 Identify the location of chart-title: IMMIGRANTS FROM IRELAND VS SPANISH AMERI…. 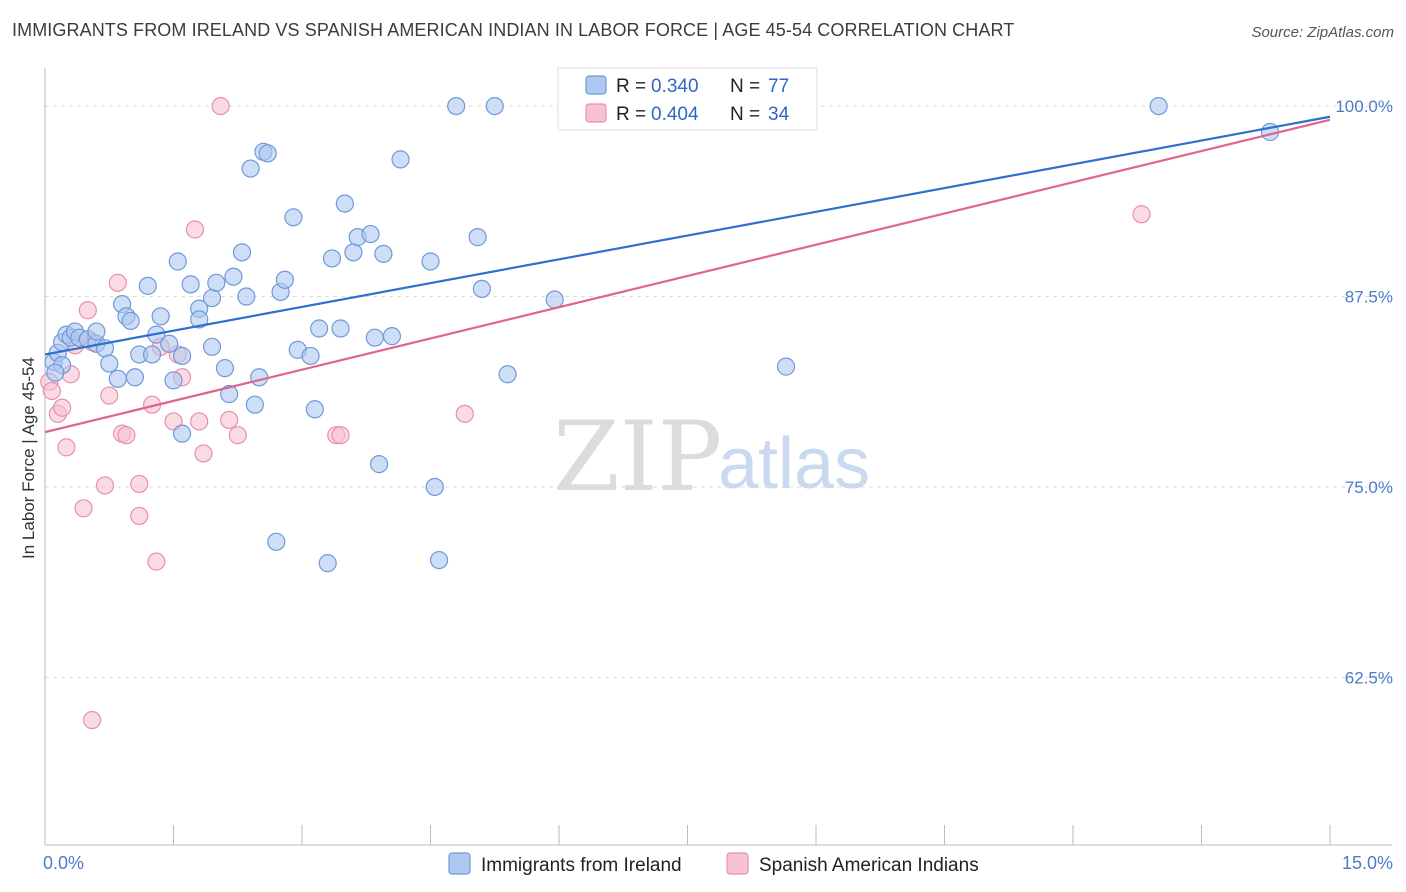
(513, 30).